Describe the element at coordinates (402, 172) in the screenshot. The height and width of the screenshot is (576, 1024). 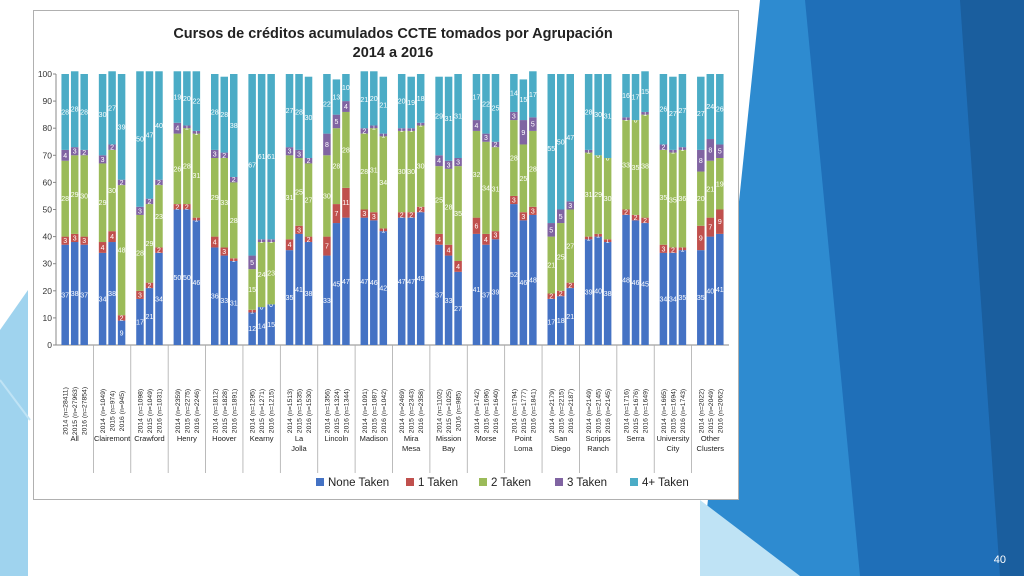
I see `data-label: 30` at that location.